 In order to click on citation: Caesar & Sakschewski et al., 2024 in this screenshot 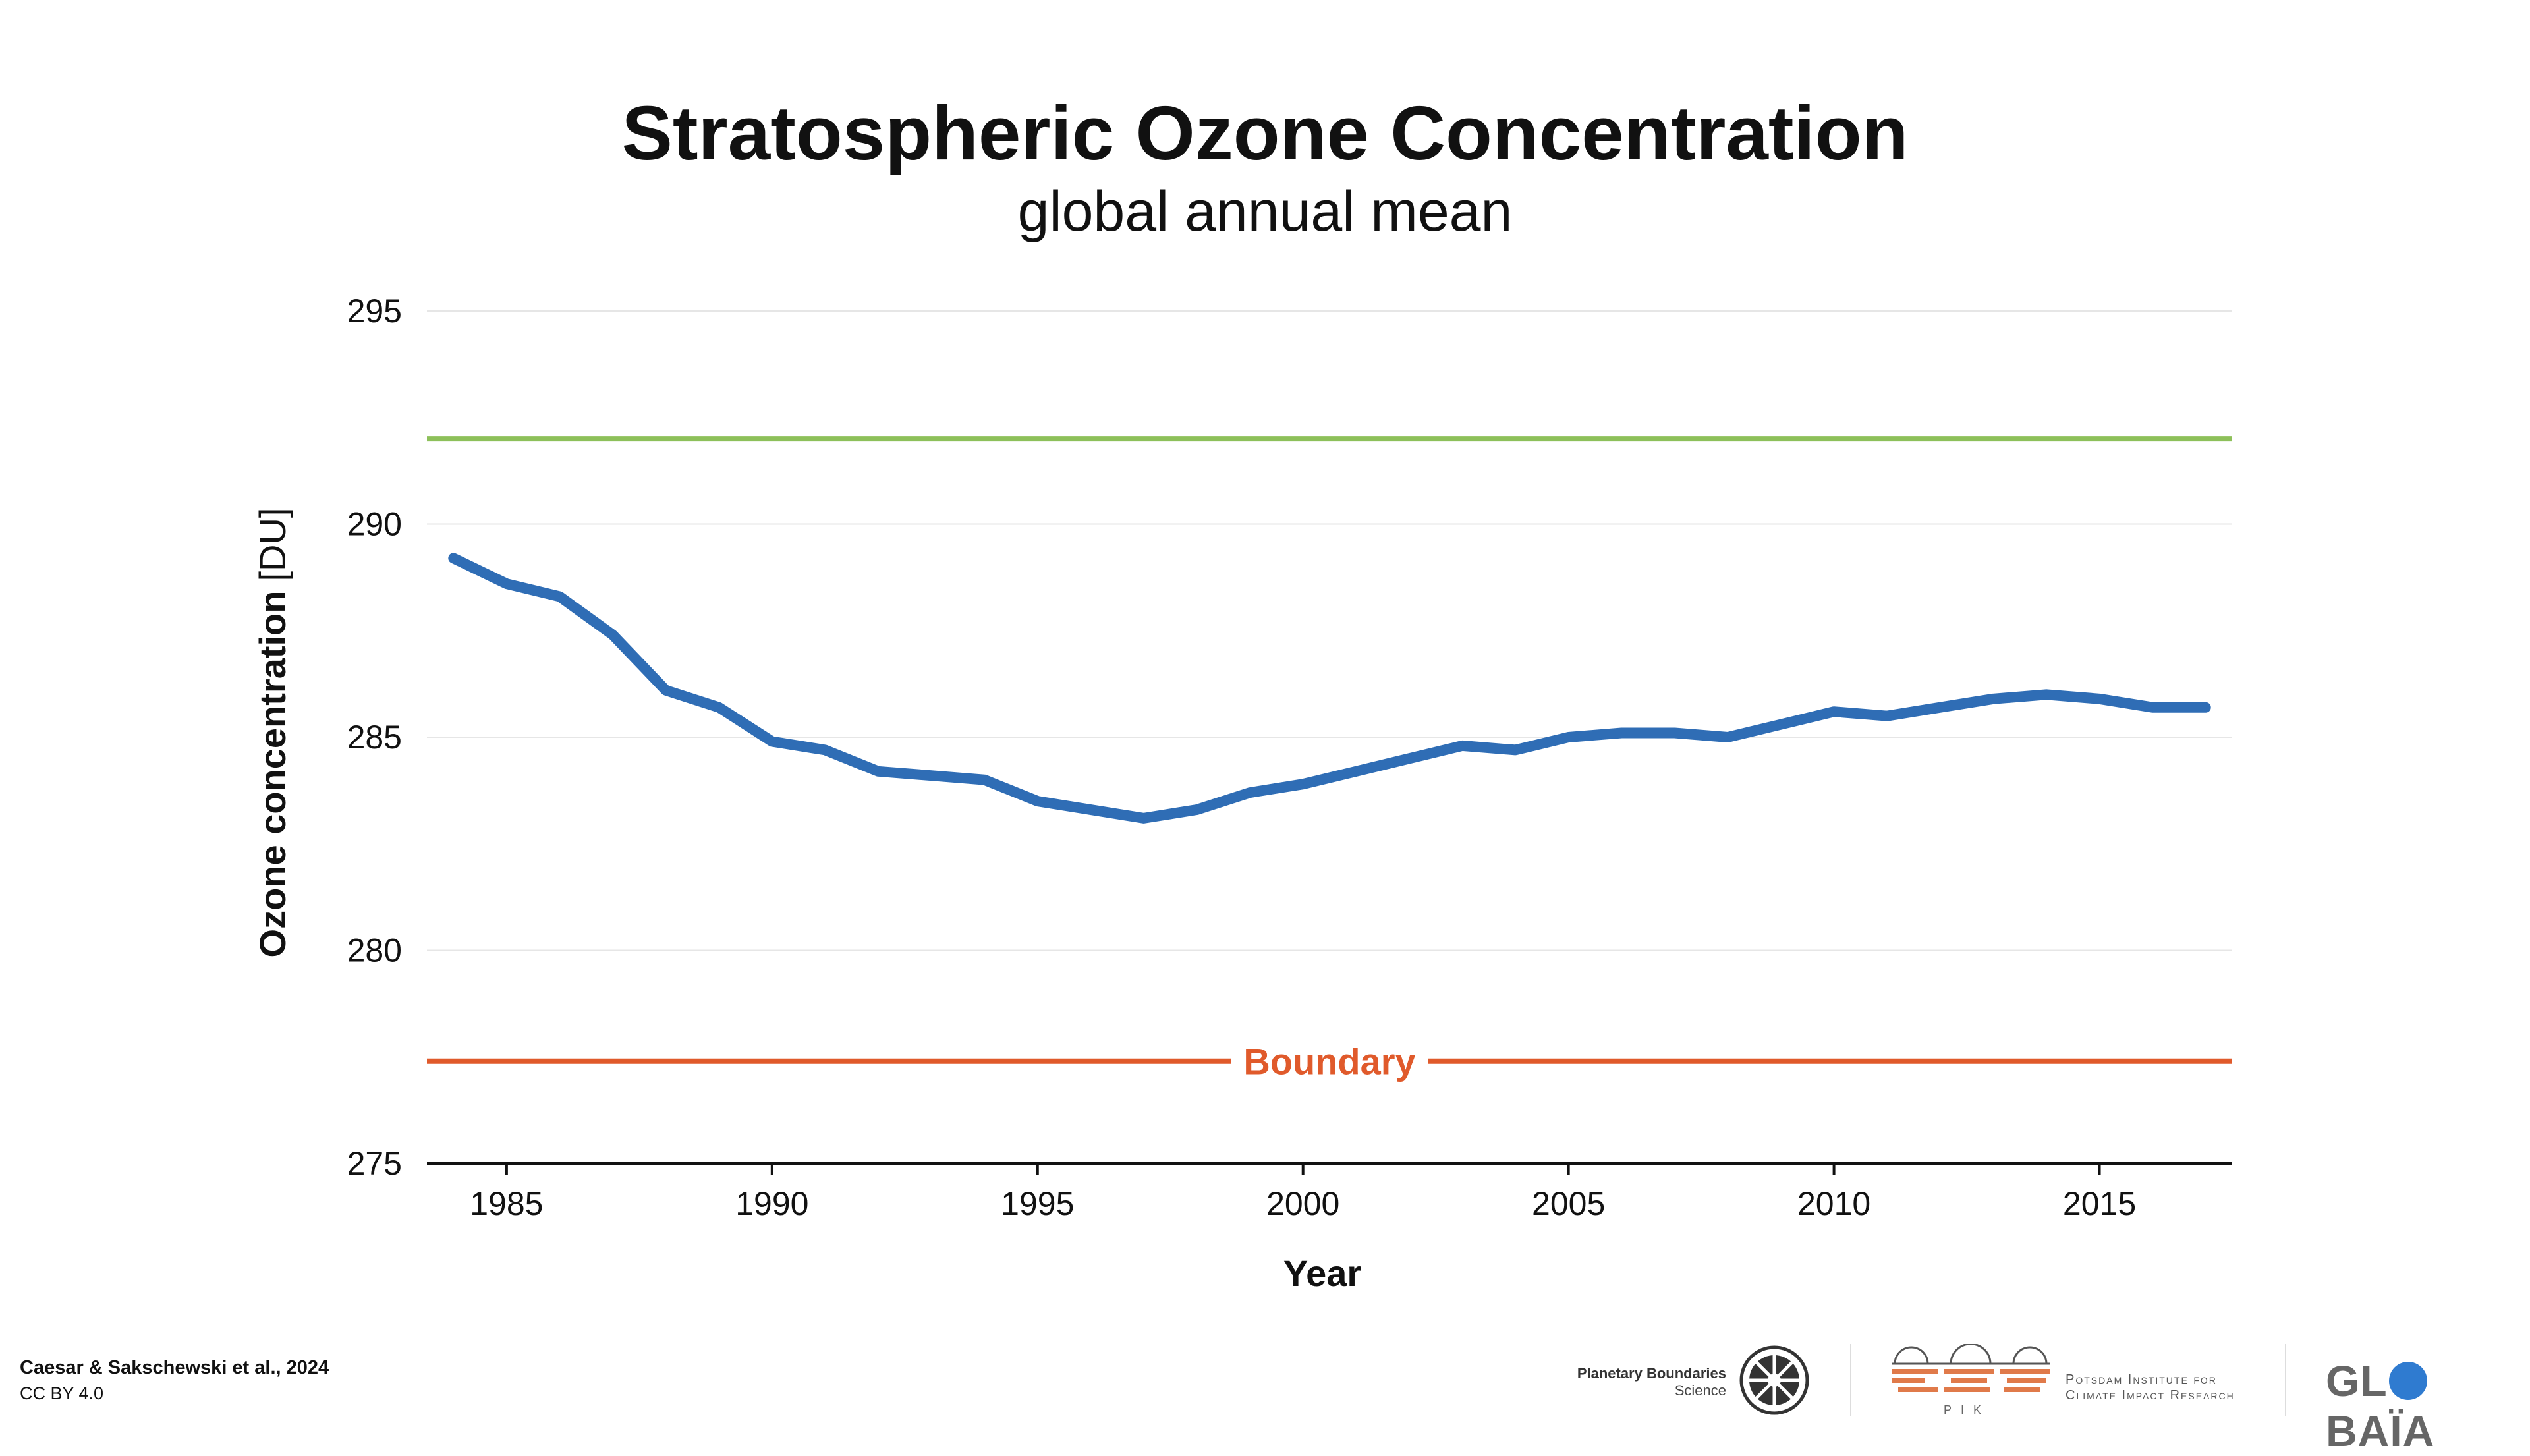, I will do `click(174, 1367)`.